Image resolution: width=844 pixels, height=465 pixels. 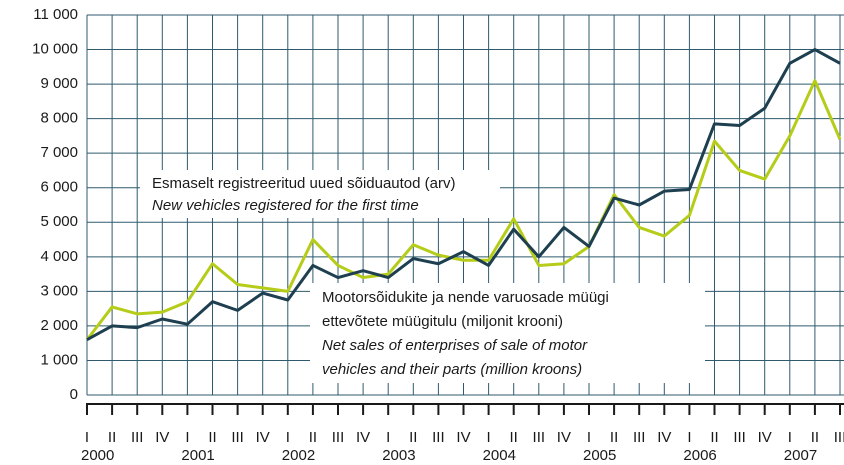 I want to click on y-tick-label: 7 000, so click(x=59, y=152).